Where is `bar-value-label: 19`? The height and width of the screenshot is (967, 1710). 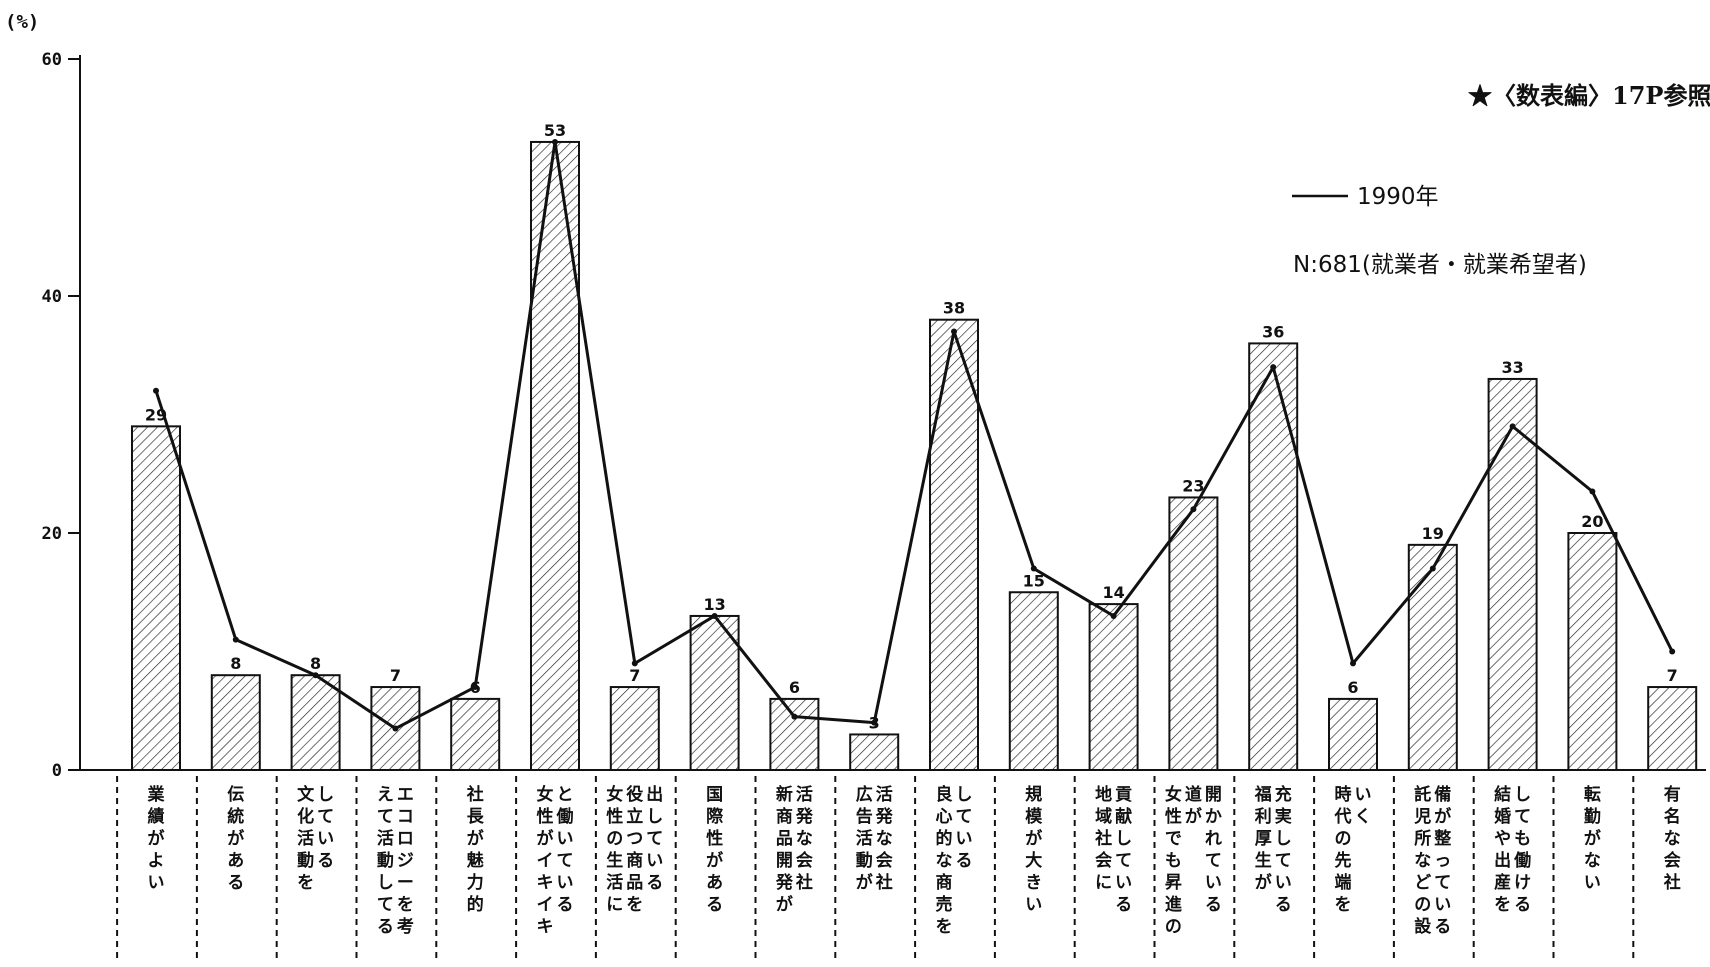
bar-value-label: 19 is located at coordinates (1433, 533).